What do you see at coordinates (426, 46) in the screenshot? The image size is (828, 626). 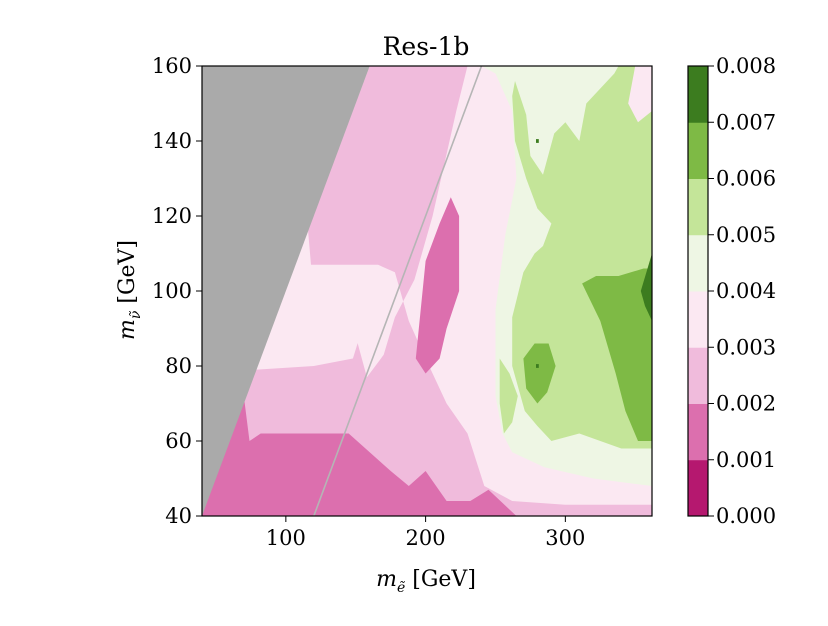 I see `chart-title: Res-1b` at bounding box center [426, 46].